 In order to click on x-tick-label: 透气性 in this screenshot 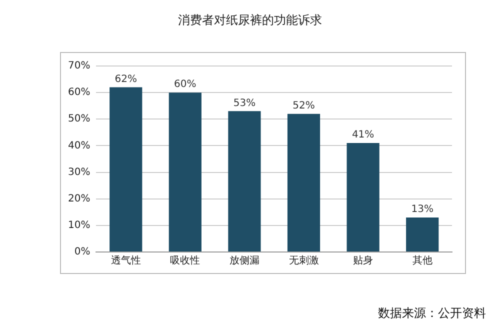, I will do `click(125, 260)`.